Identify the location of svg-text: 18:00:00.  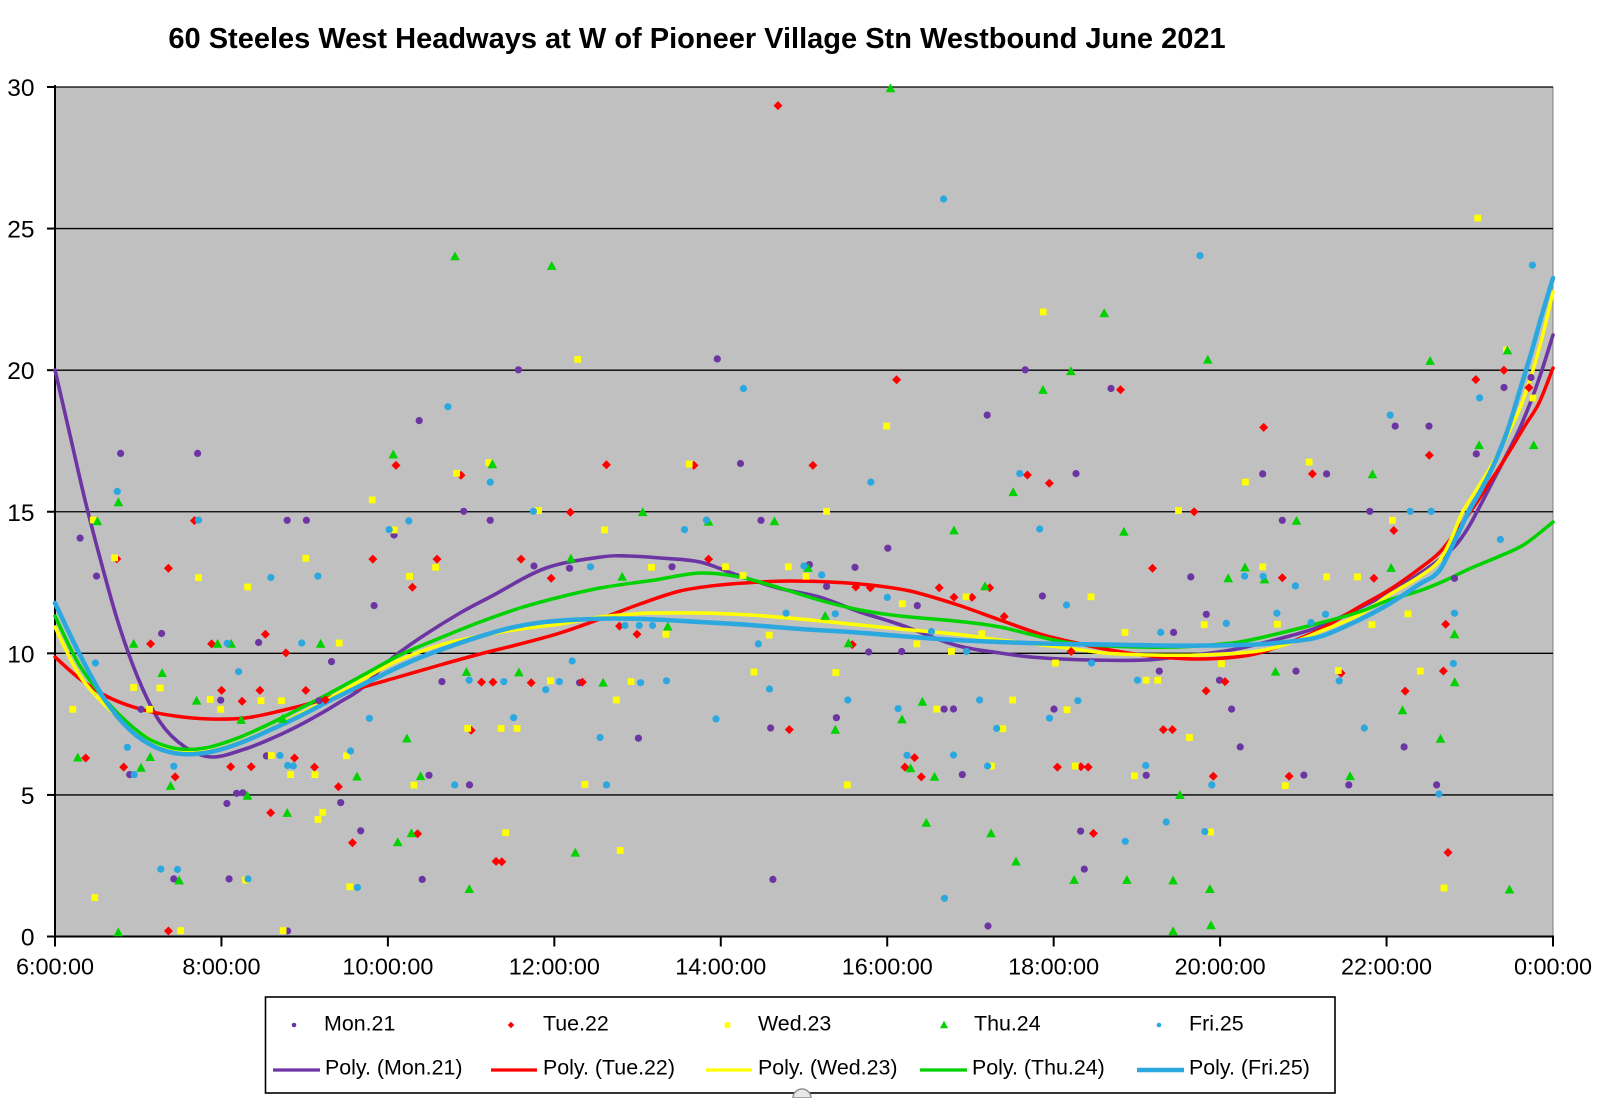
(1053, 967).